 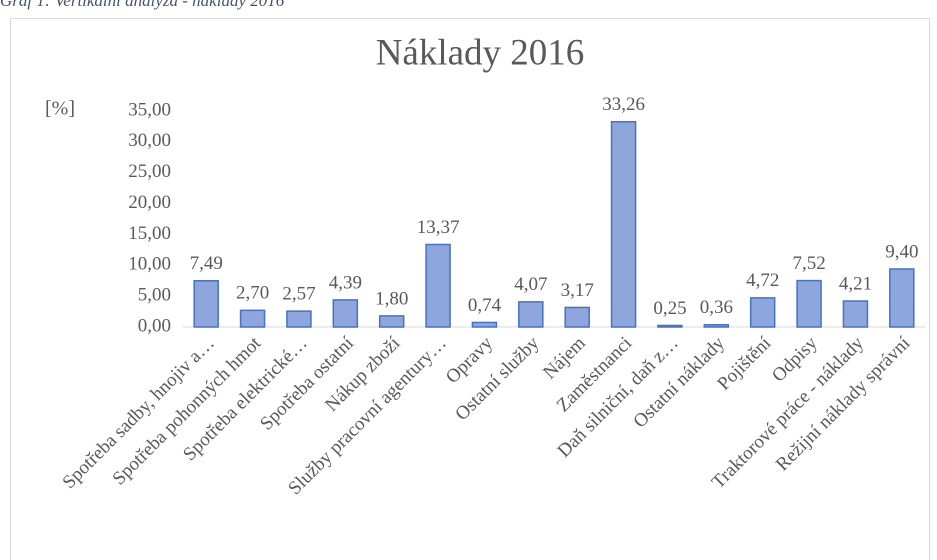 What do you see at coordinates (530, 284) in the screenshot?
I see `data-label: 4,07` at bounding box center [530, 284].